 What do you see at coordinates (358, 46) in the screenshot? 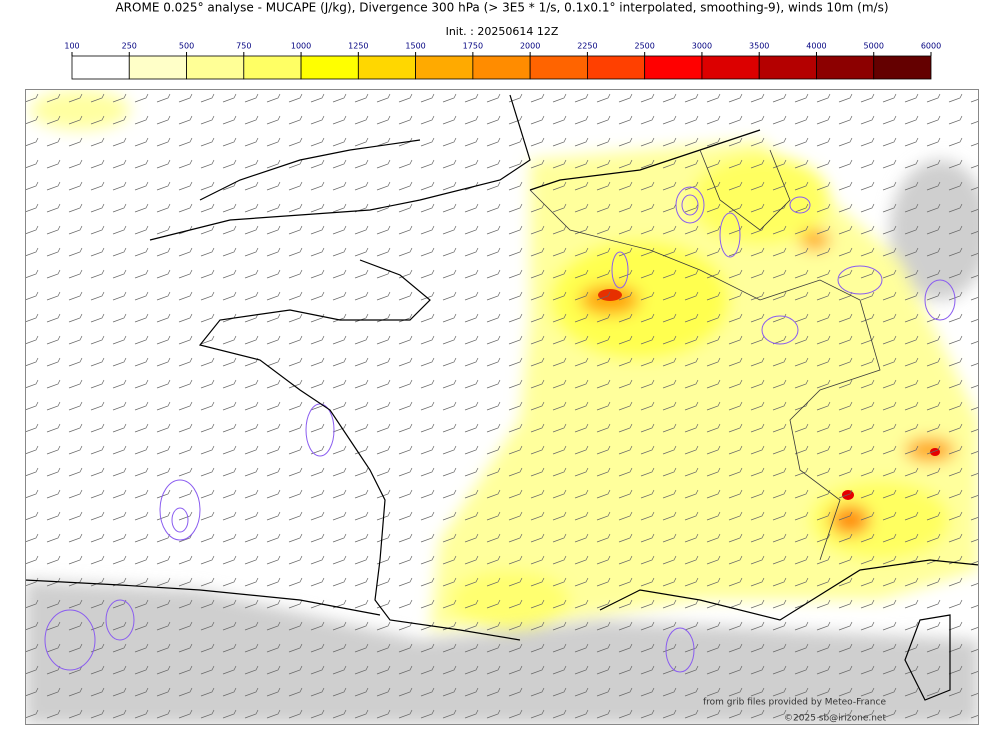
I see `colorbar-label: 1250` at bounding box center [358, 46].